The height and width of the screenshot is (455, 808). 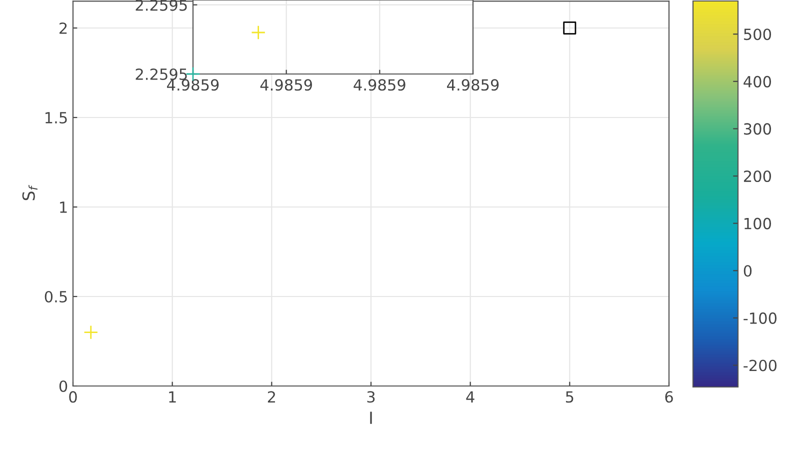 I want to click on color-bar-label: -200, so click(x=760, y=366).